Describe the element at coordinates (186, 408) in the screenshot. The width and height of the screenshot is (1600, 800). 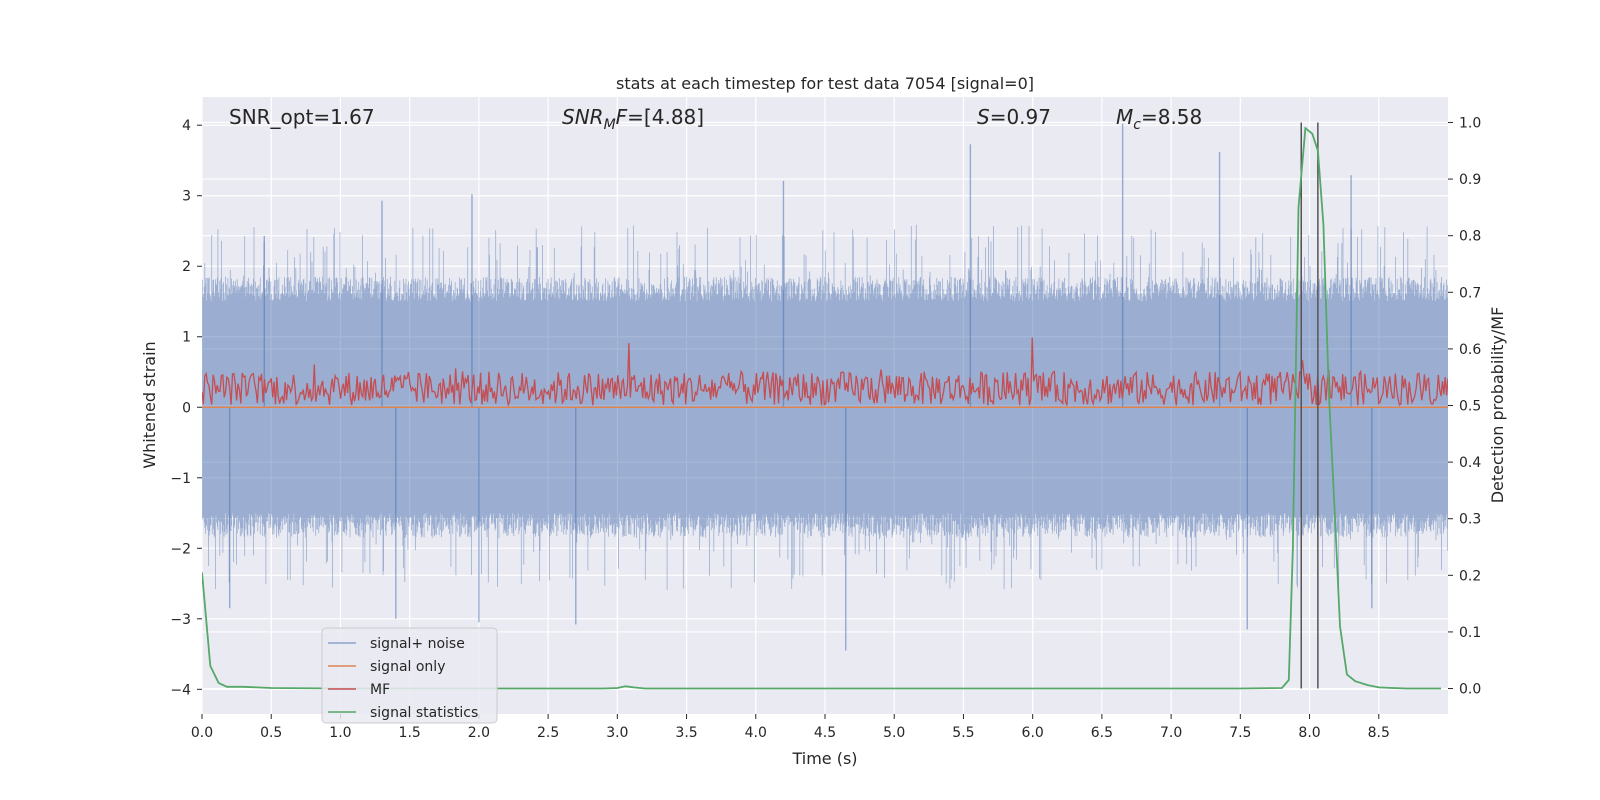
I see `y-tick-label: 0` at that location.